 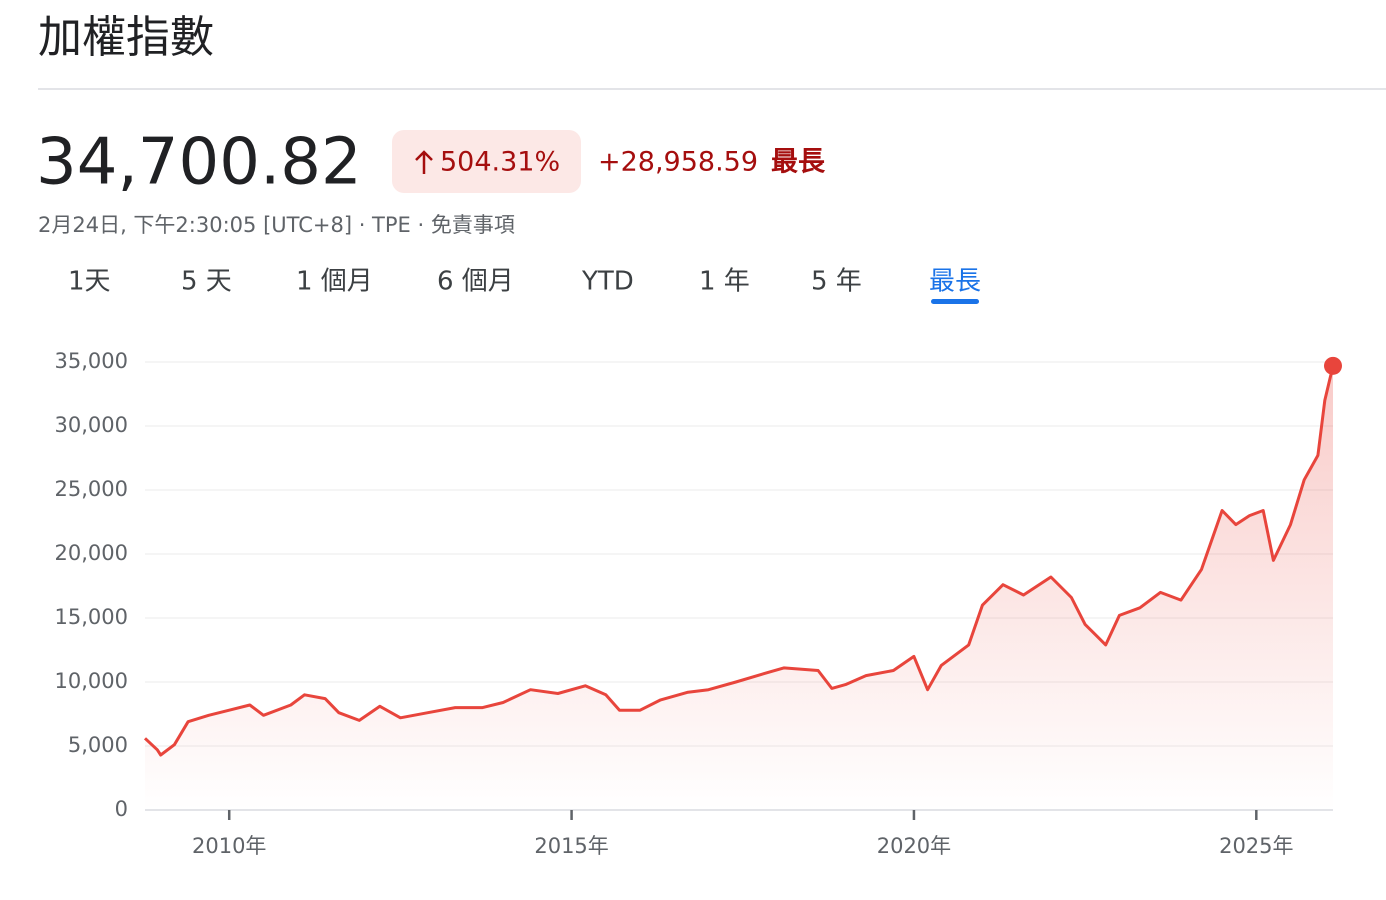 I want to click on range-tab: YTD, so click(x=607, y=282).